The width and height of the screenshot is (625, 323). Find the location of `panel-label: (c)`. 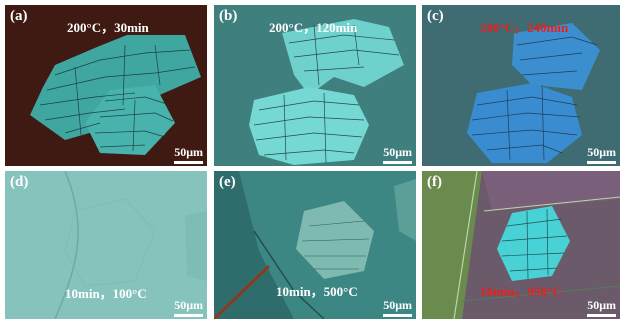

panel-label: (c) is located at coordinates (435, 16).